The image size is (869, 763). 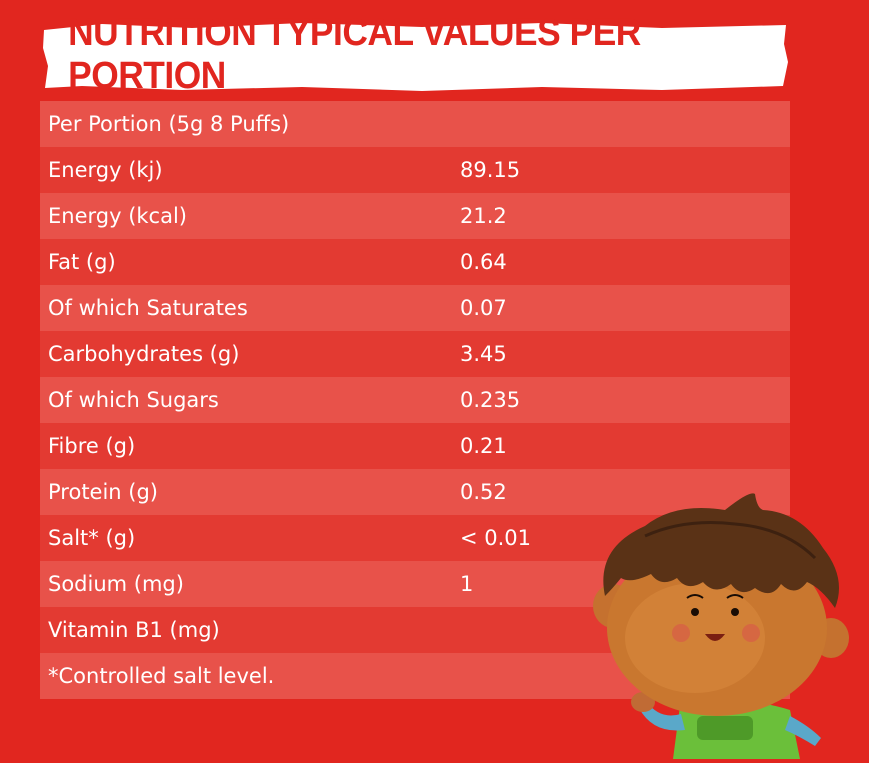 What do you see at coordinates (483, 446) in the screenshot?
I see `row-value: 0.21` at bounding box center [483, 446].